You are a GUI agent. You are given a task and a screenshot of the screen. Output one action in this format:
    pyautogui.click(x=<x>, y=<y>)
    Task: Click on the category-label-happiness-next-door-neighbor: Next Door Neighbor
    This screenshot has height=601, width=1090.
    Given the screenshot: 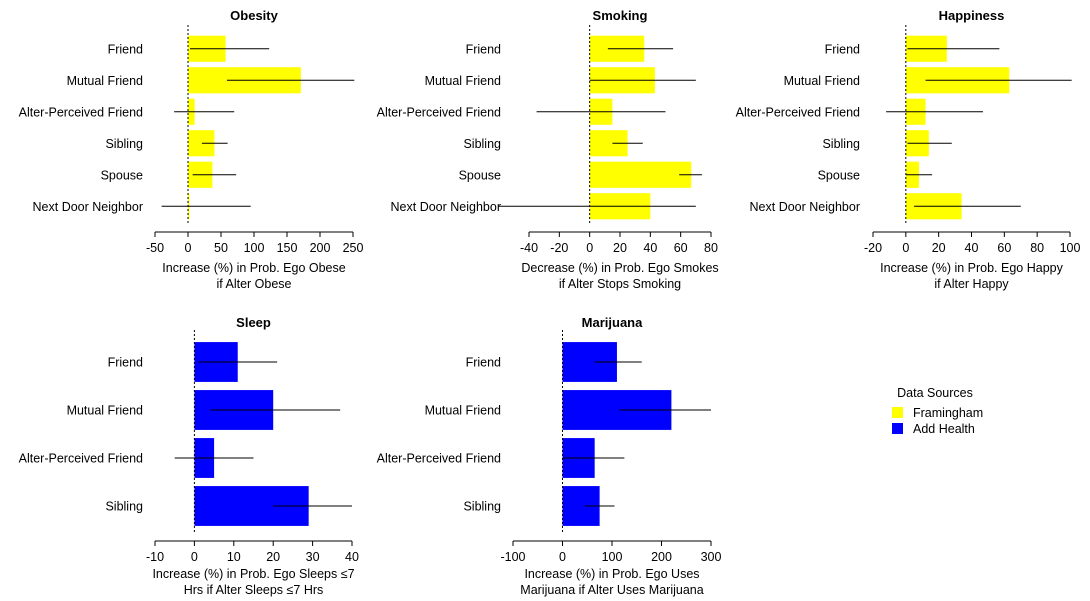 What is the action you would take?
    pyautogui.click(x=805, y=207)
    